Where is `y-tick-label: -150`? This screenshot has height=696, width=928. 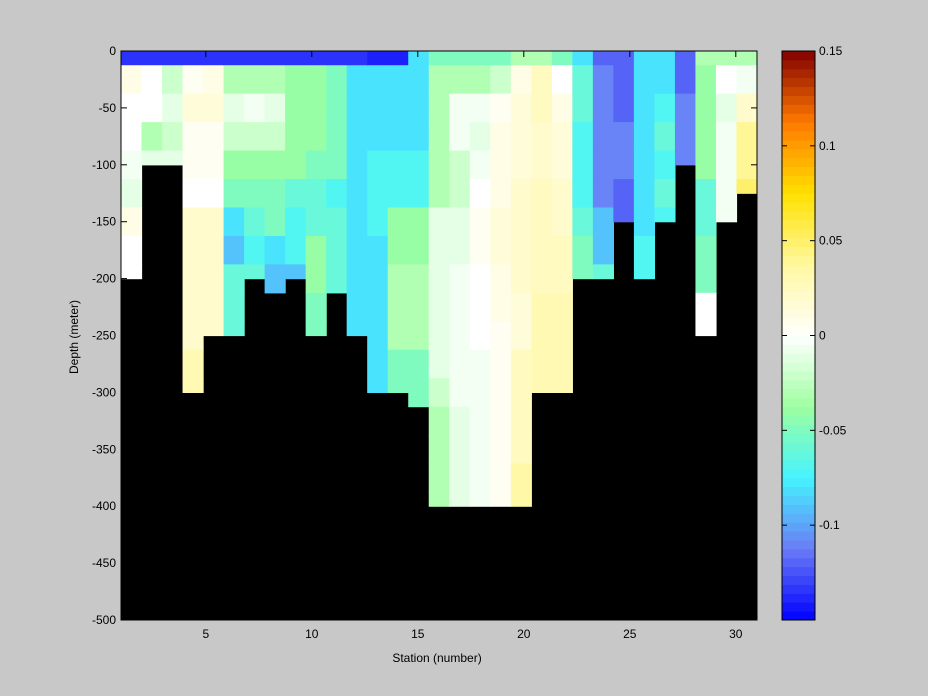 y-tick-label: -150 is located at coordinates (104, 222).